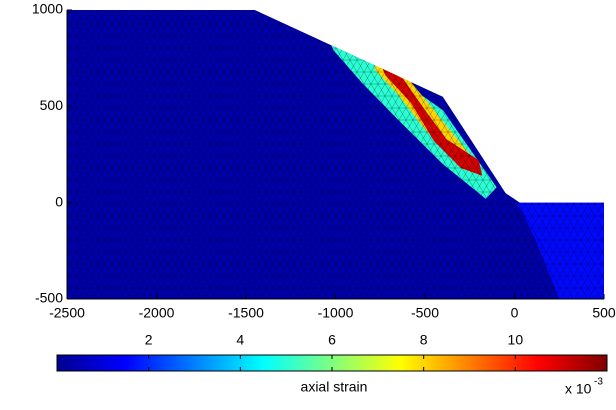 This screenshot has height=410, width=616. Describe the element at coordinates (246, 313) in the screenshot. I see `x-tick-label: -1500` at that location.